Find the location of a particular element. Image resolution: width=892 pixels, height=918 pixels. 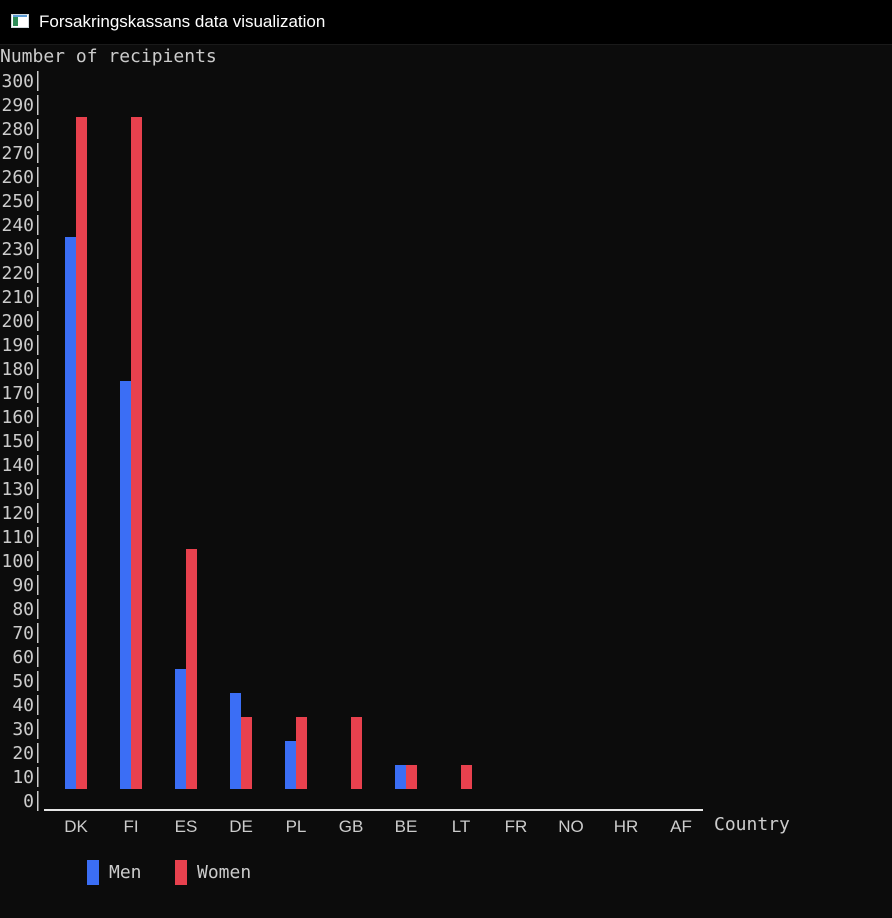

y-tick-label: 140 is located at coordinates (17, 465).